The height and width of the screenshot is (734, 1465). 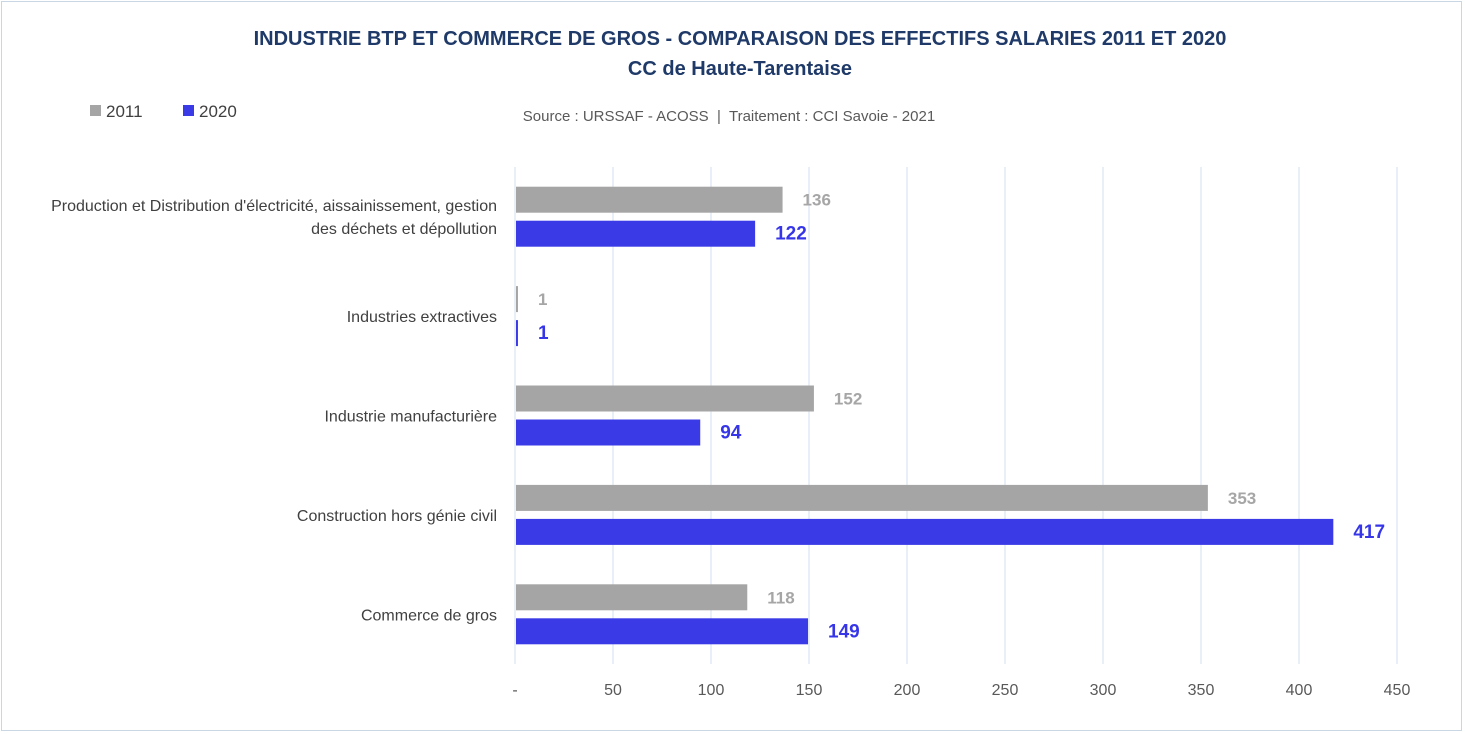 I want to click on x-tick-label: 450, so click(x=1397, y=690).